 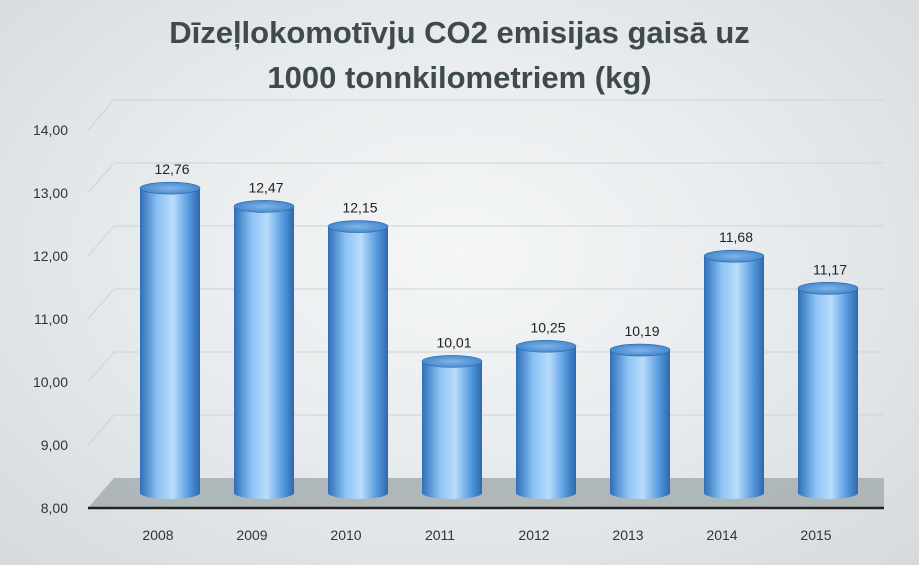 I want to click on y-tick-label: 14,00, so click(x=50, y=130).